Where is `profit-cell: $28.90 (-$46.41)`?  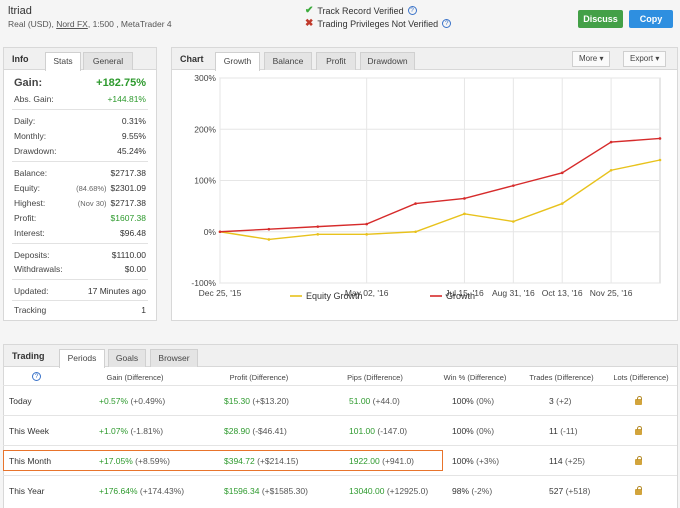
profit-cell: $28.90 (-$46.41) is located at coordinates (255, 431).